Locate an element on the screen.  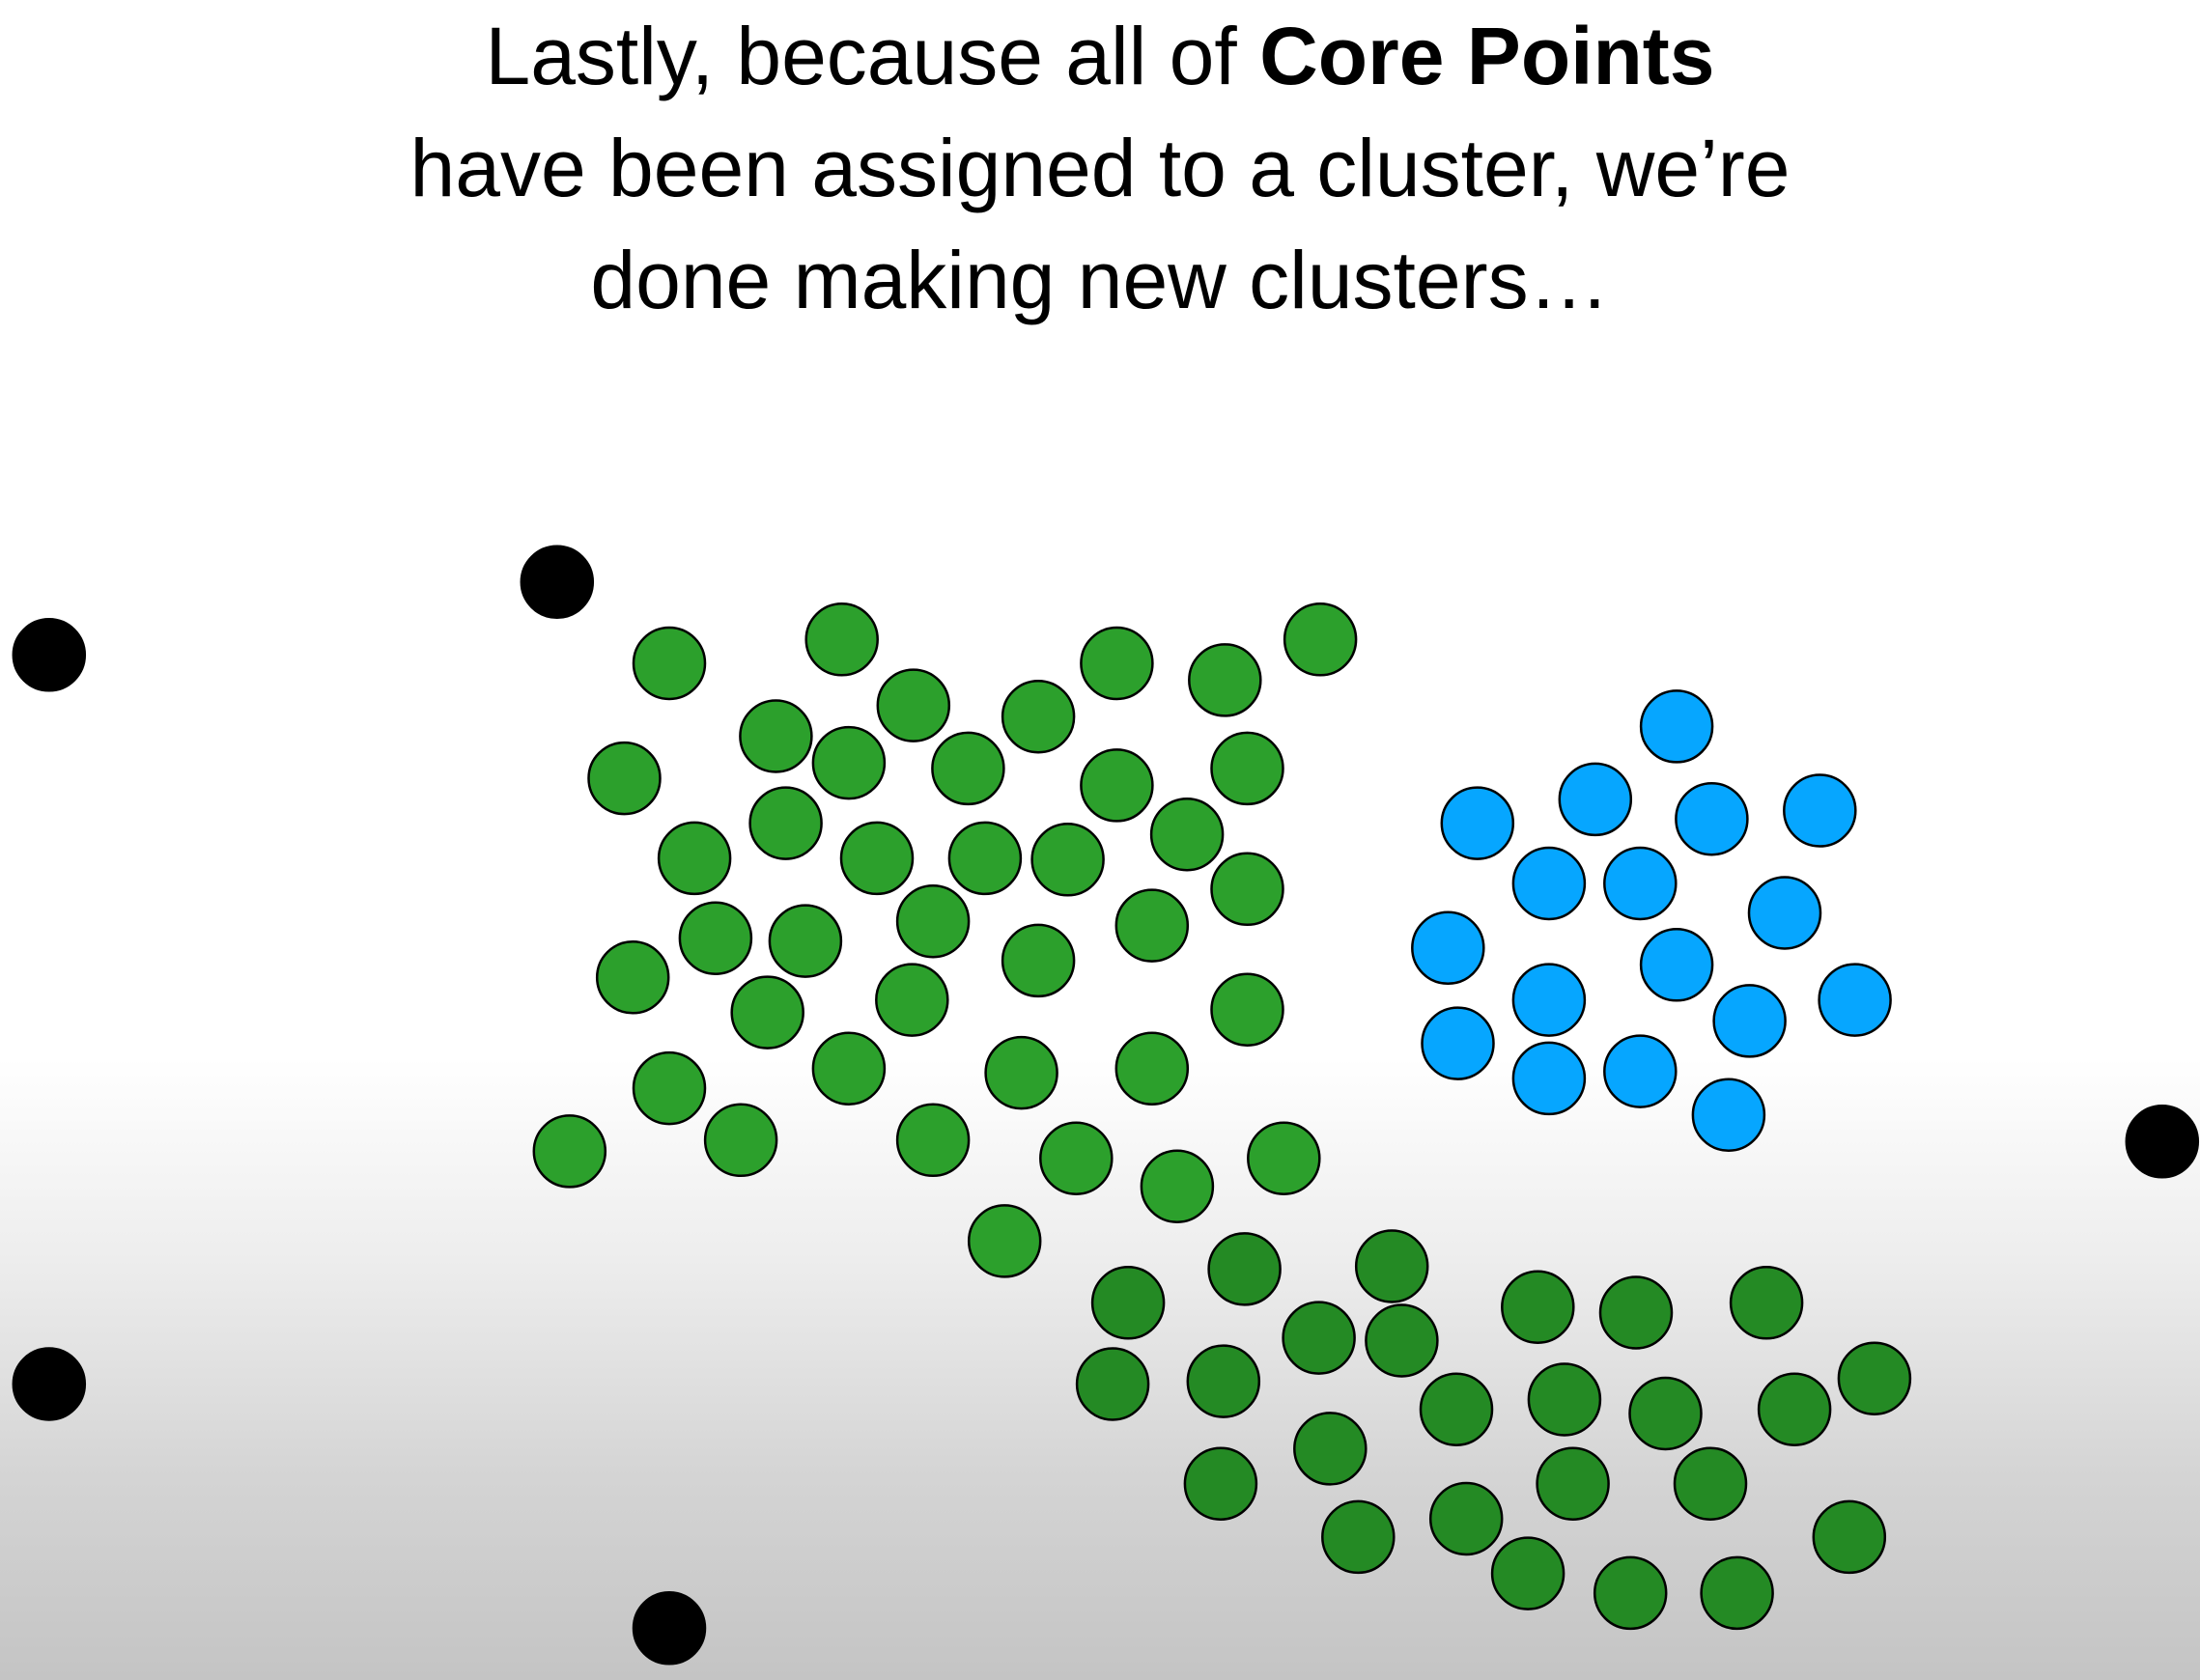
caption-line-1: Lastly, because all of Core Points is located at coordinates (1100, 56).